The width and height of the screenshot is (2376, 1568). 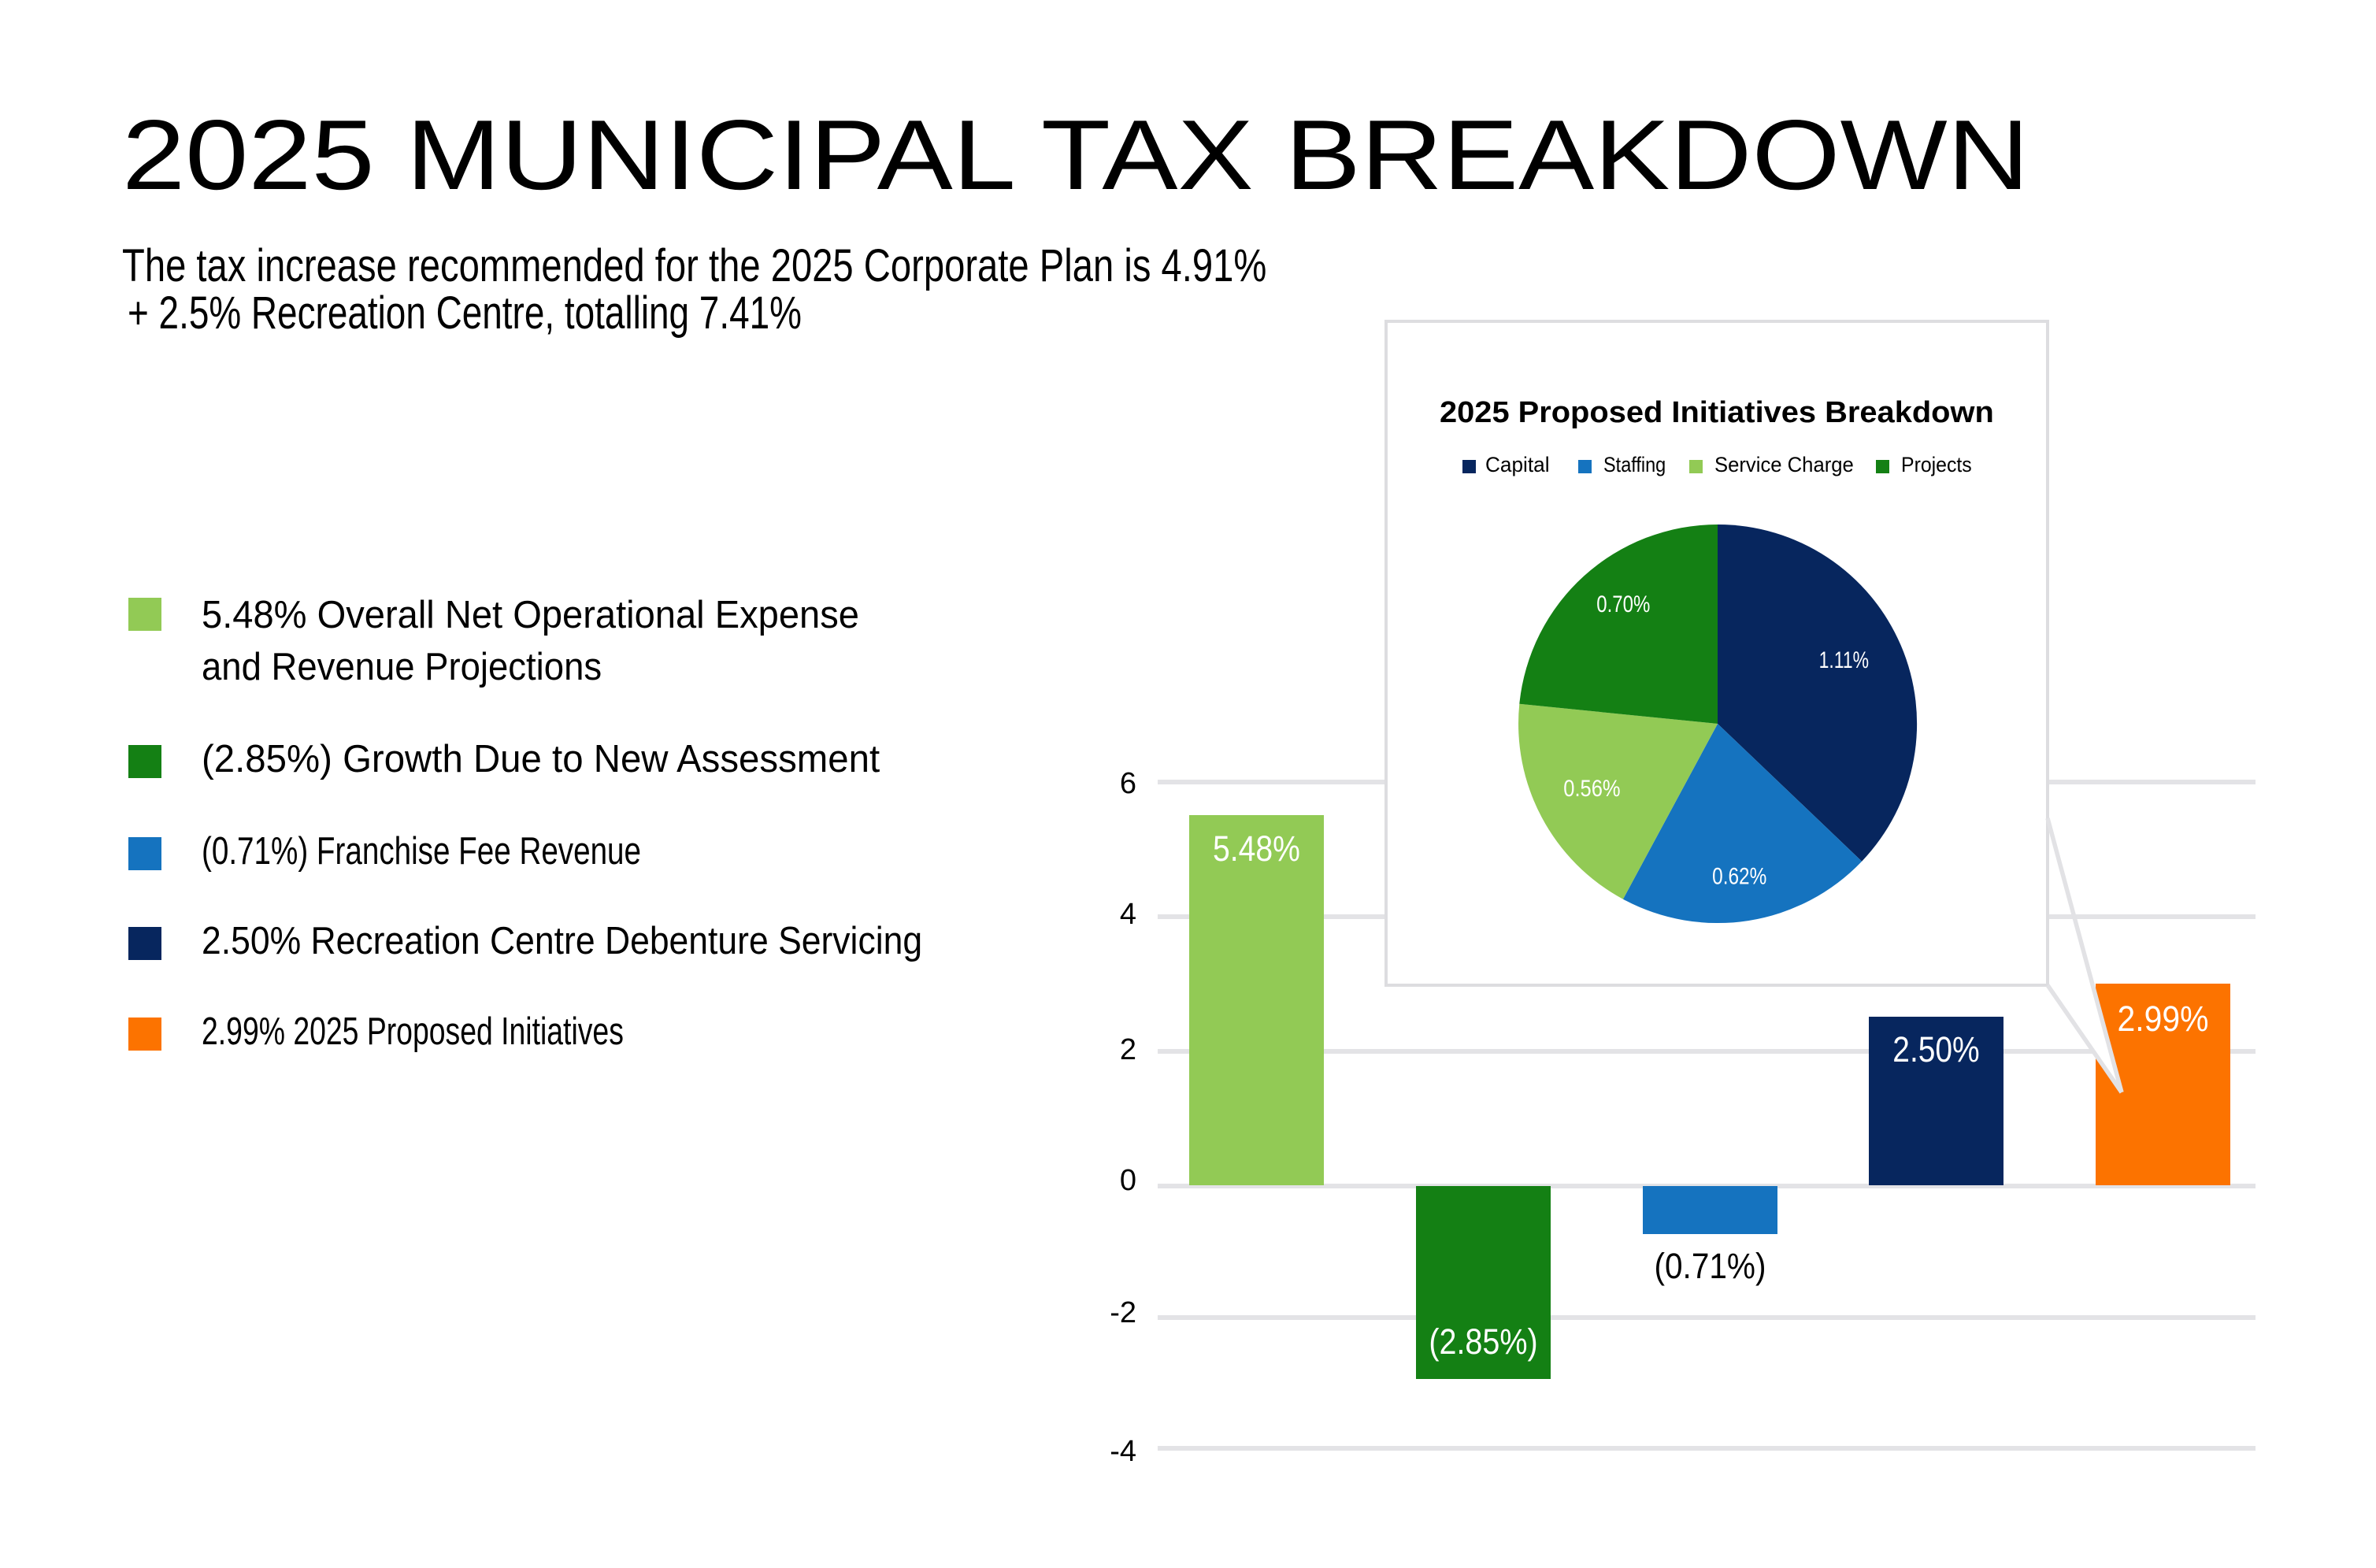 I want to click on svg-text: 0.62%, so click(x=1739, y=875).